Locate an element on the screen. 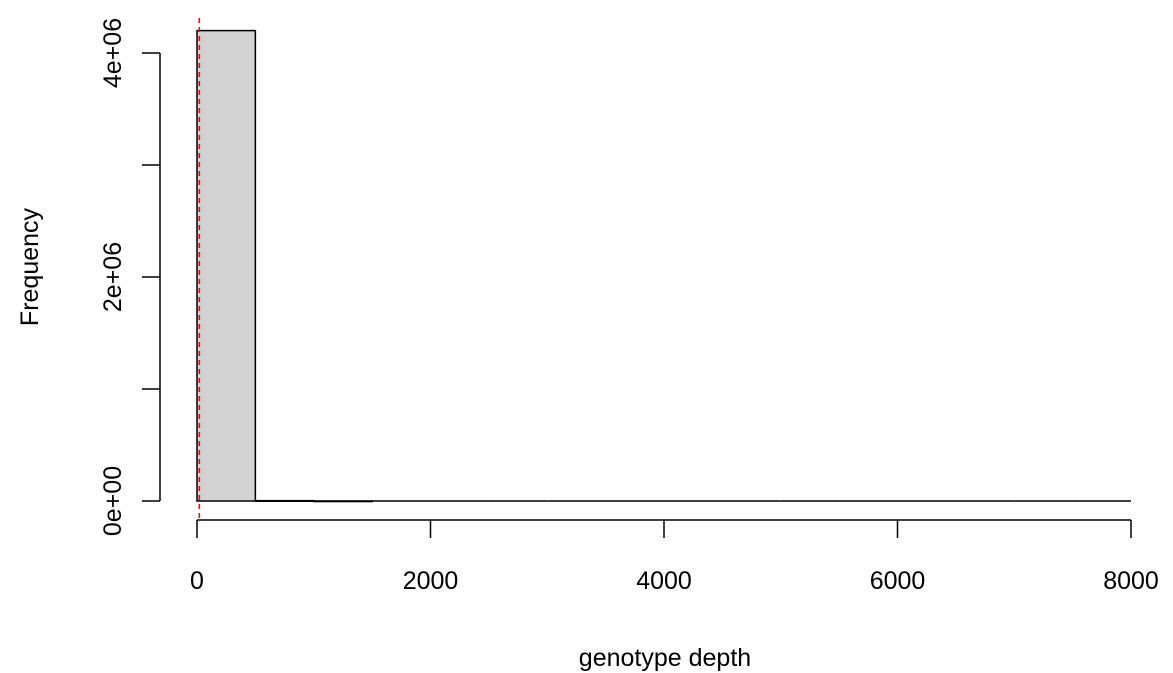  y-tick-label: 4e+06 is located at coordinates (113, 53).